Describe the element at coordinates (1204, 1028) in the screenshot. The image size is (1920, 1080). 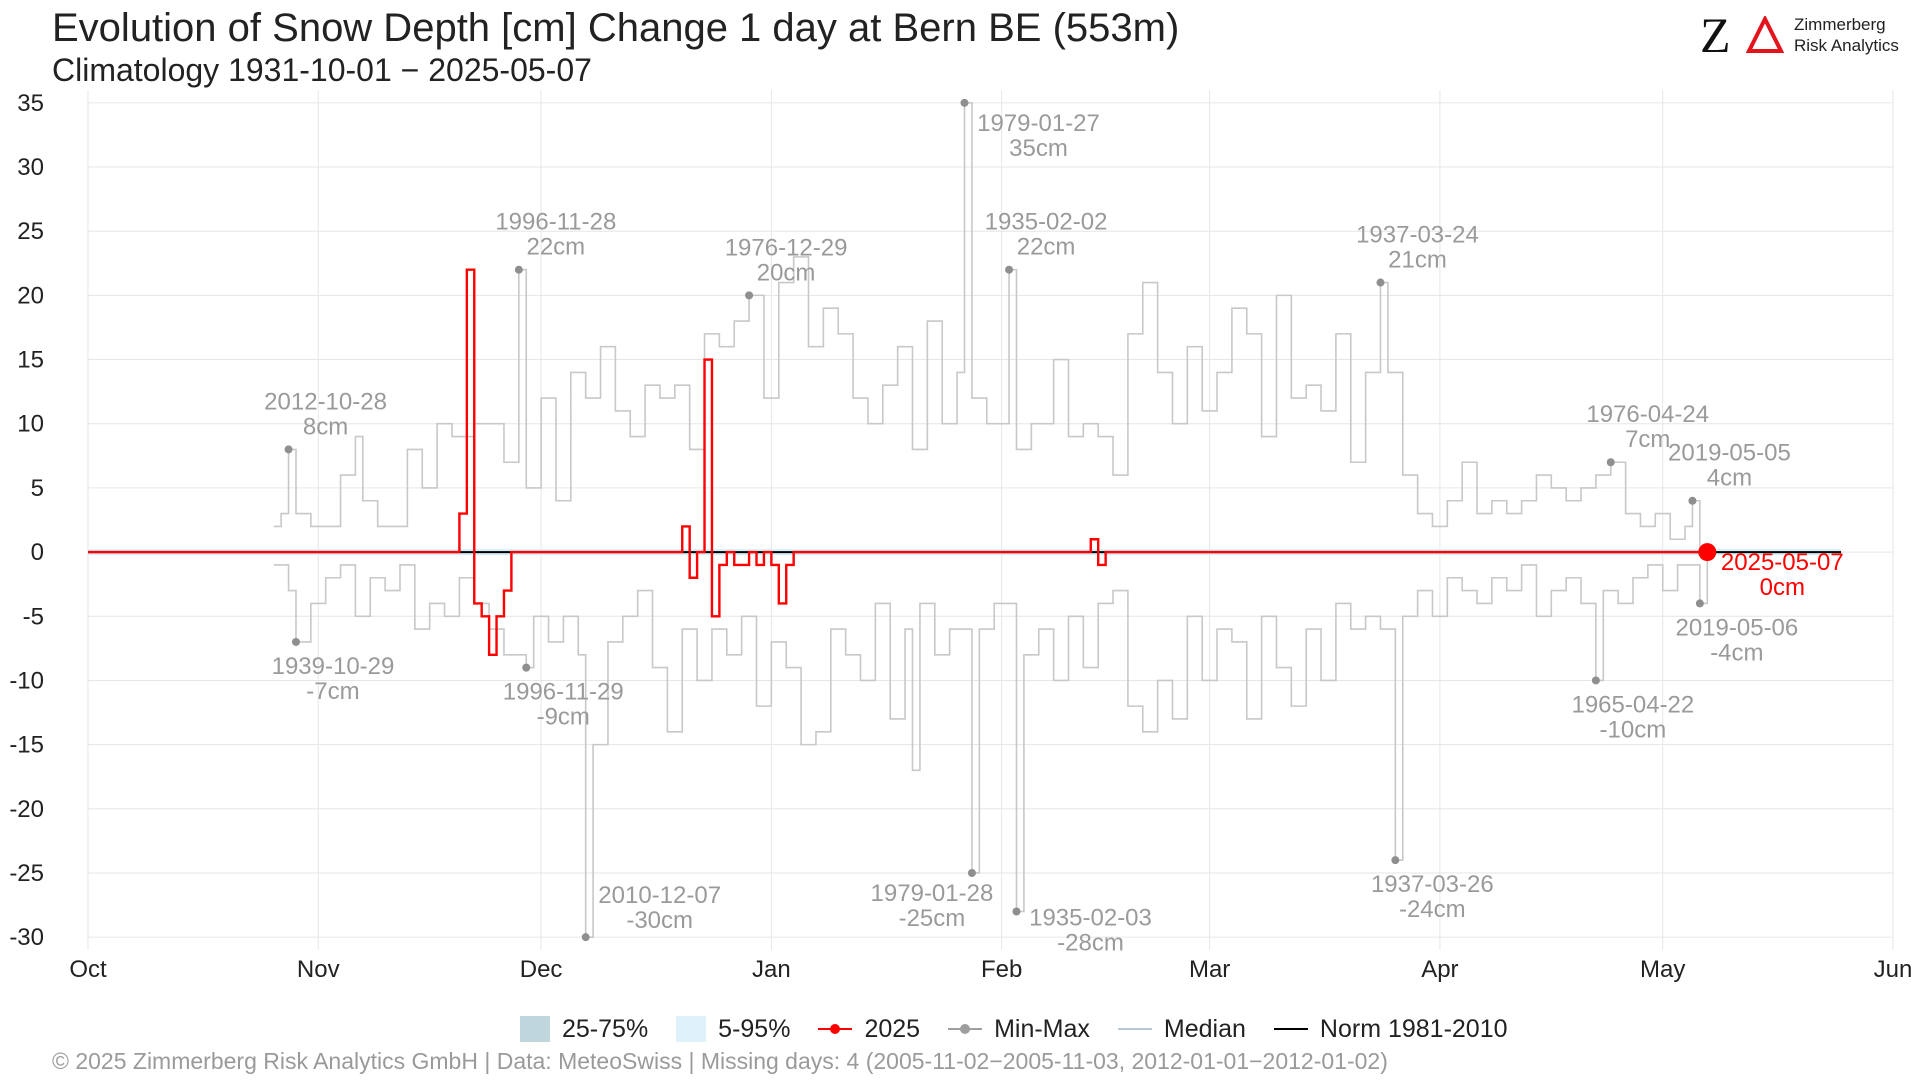
I see `legend-label: Median` at that location.